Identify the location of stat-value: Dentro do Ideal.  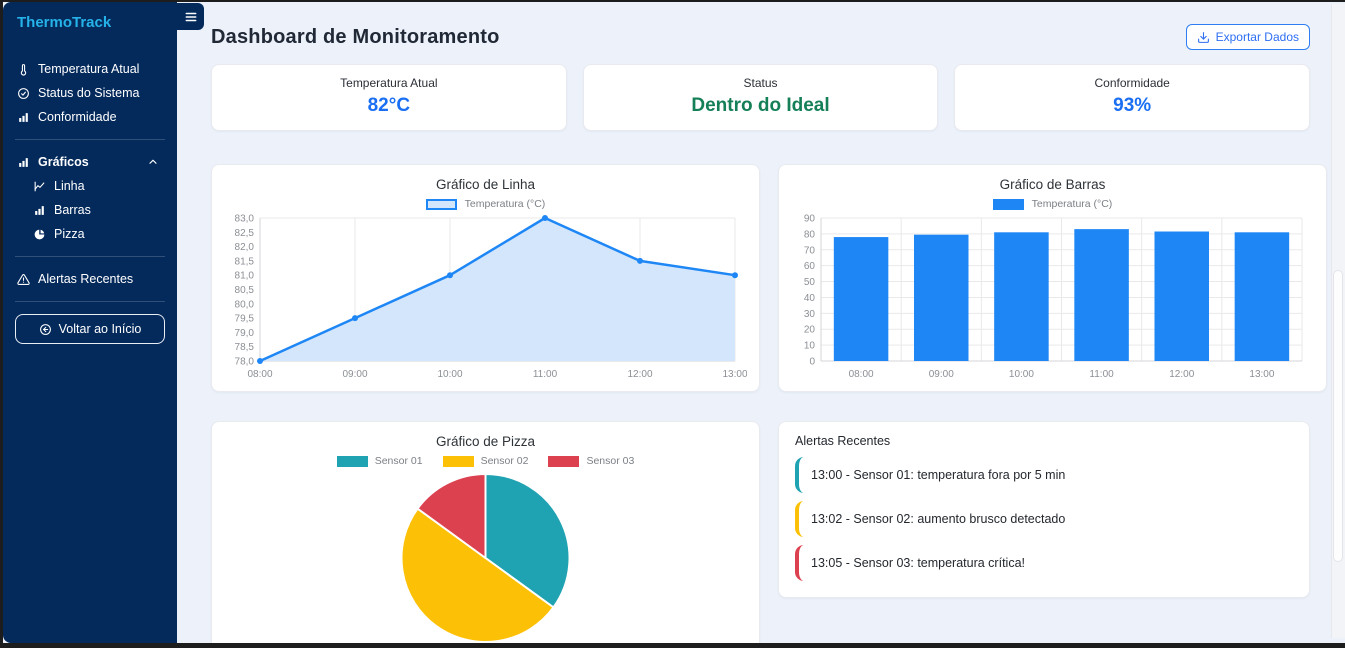
(760, 105).